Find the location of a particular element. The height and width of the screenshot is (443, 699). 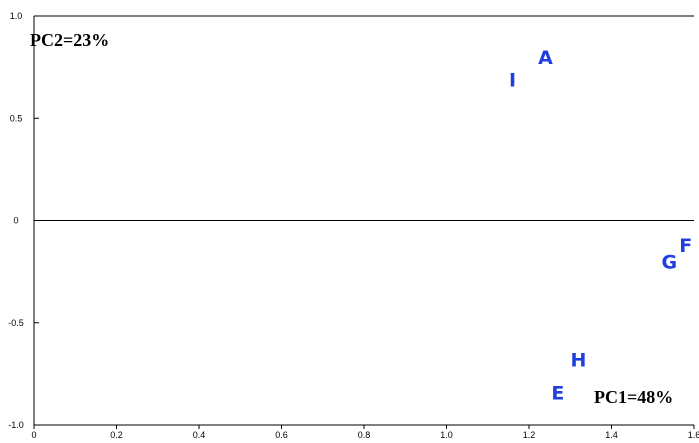

point-label-h: H is located at coordinates (579, 361).